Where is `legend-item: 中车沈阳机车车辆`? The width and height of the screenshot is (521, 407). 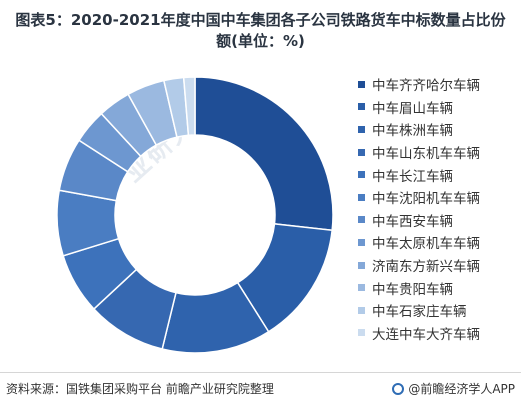 legend-item: 中车沈阳机车车辆 is located at coordinates (438, 197).